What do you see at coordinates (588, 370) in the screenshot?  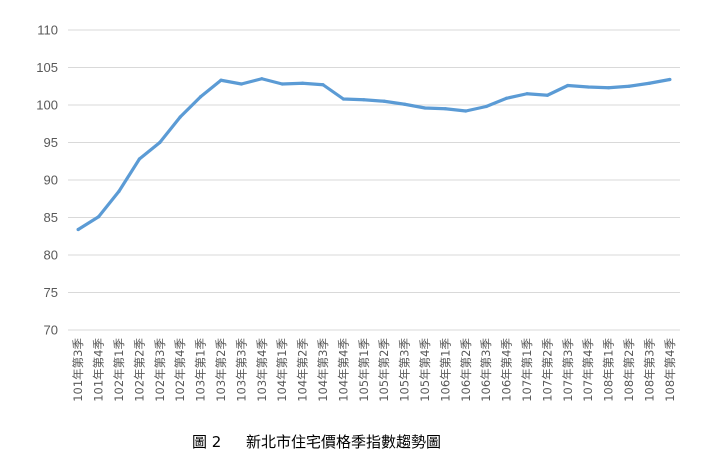 I see `x-tick-label: 107年第4季` at bounding box center [588, 370].